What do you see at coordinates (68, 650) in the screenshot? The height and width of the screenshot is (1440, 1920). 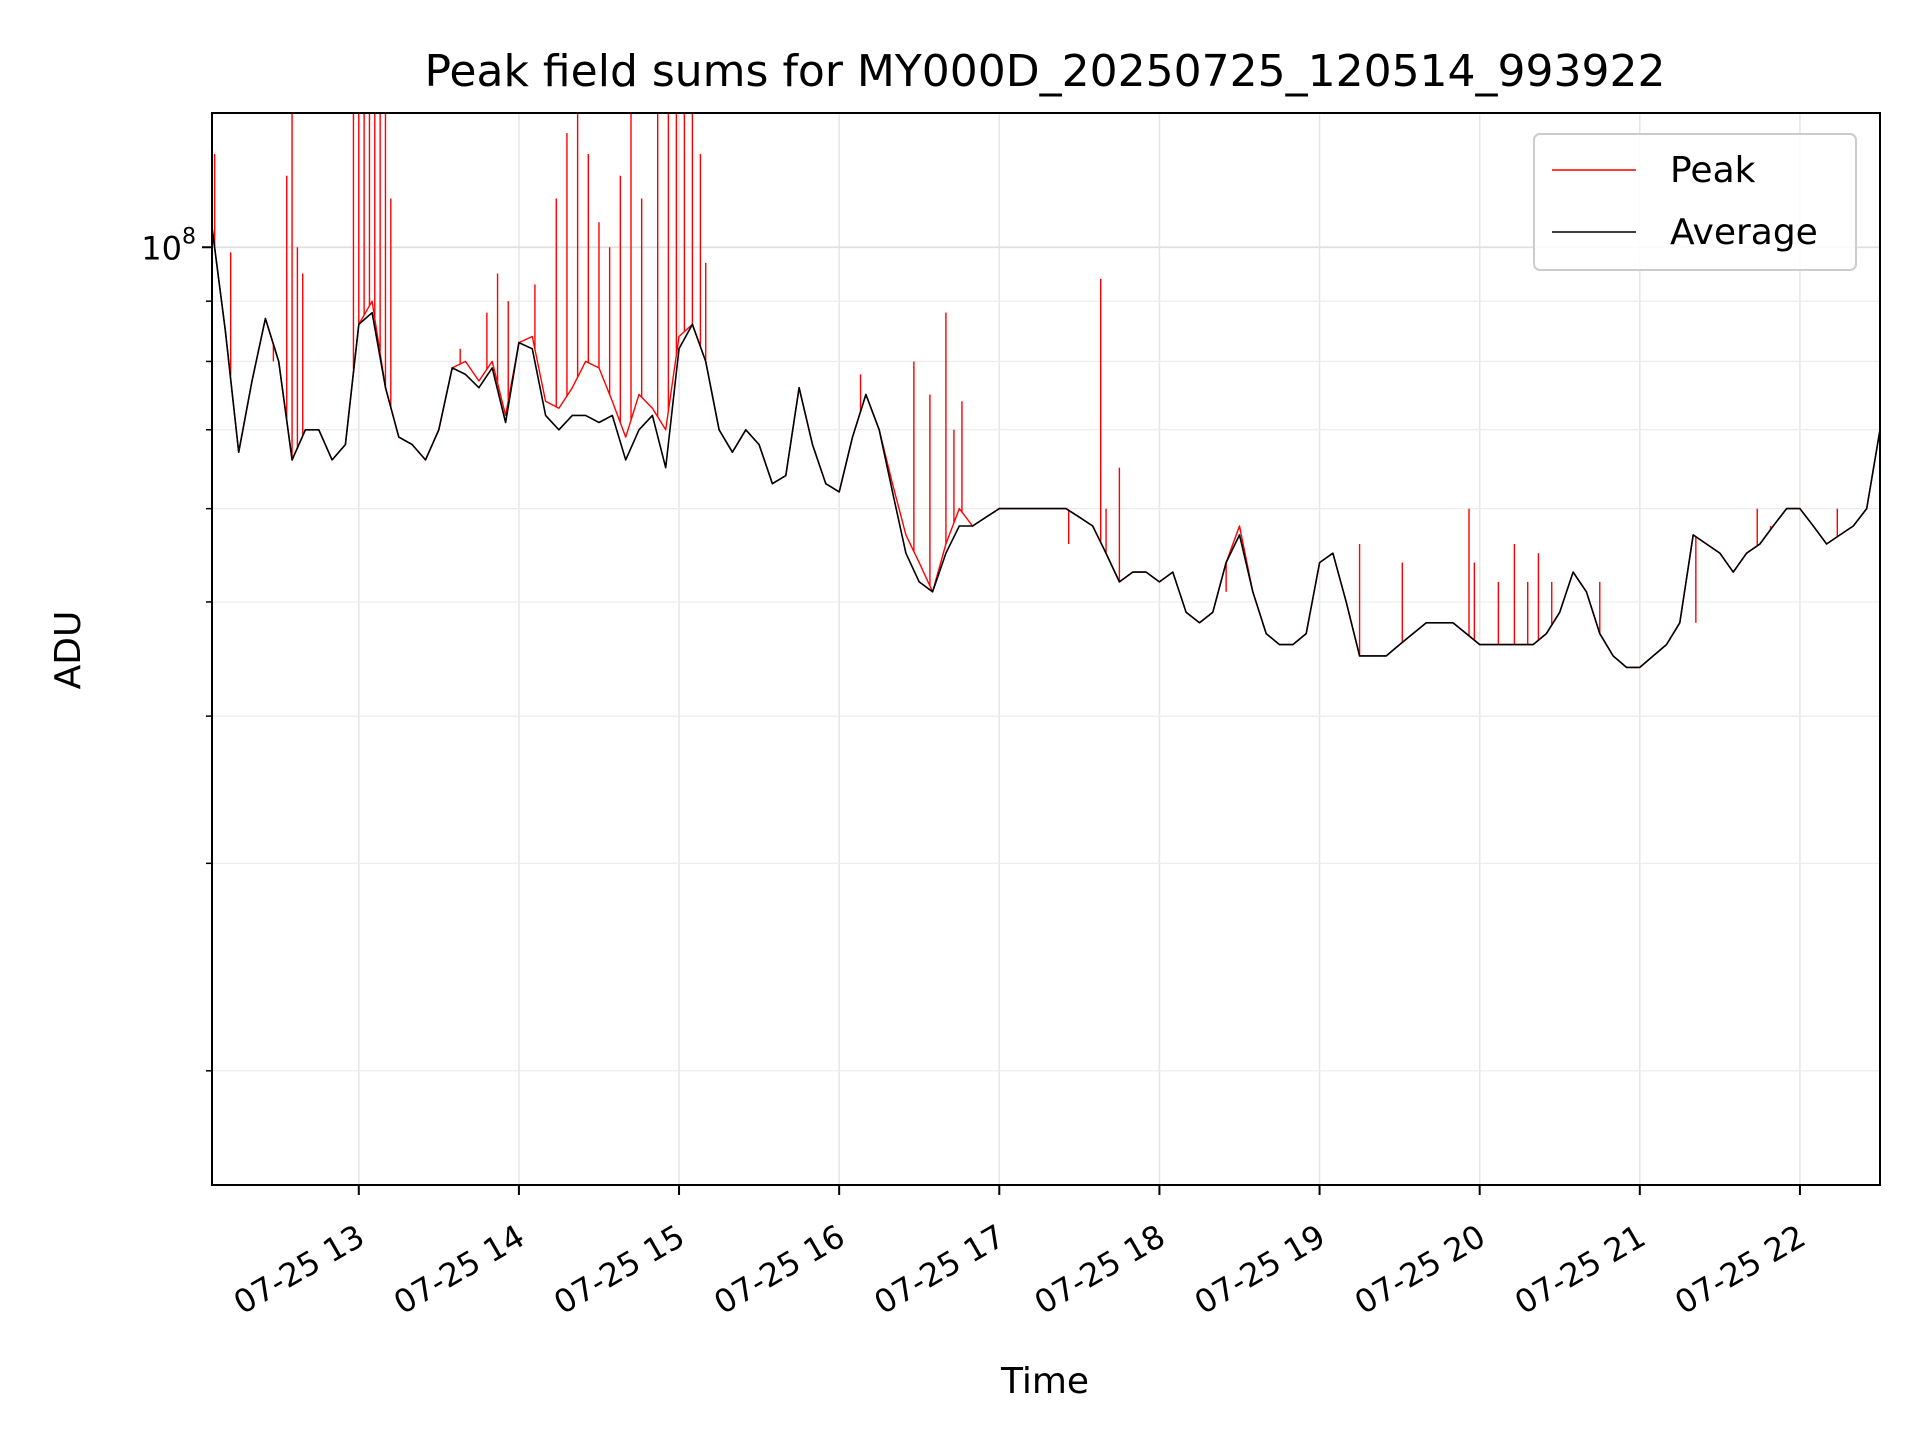 I see `y-axis-label: ADU` at bounding box center [68, 650].